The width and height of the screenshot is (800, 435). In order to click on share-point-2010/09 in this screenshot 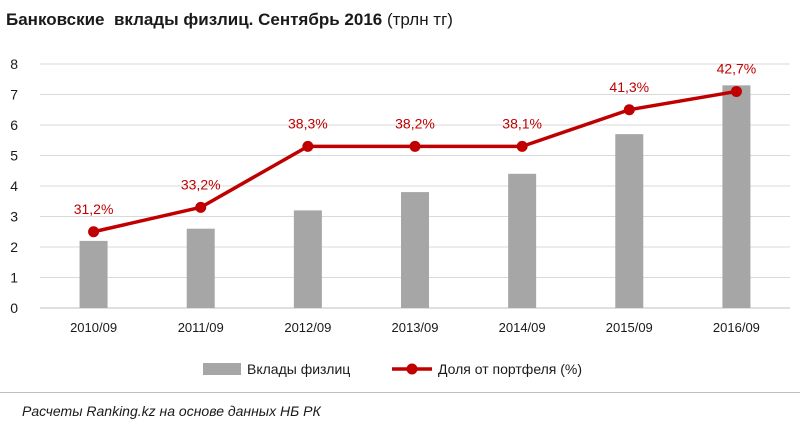, I will do `click(94, 232)`.